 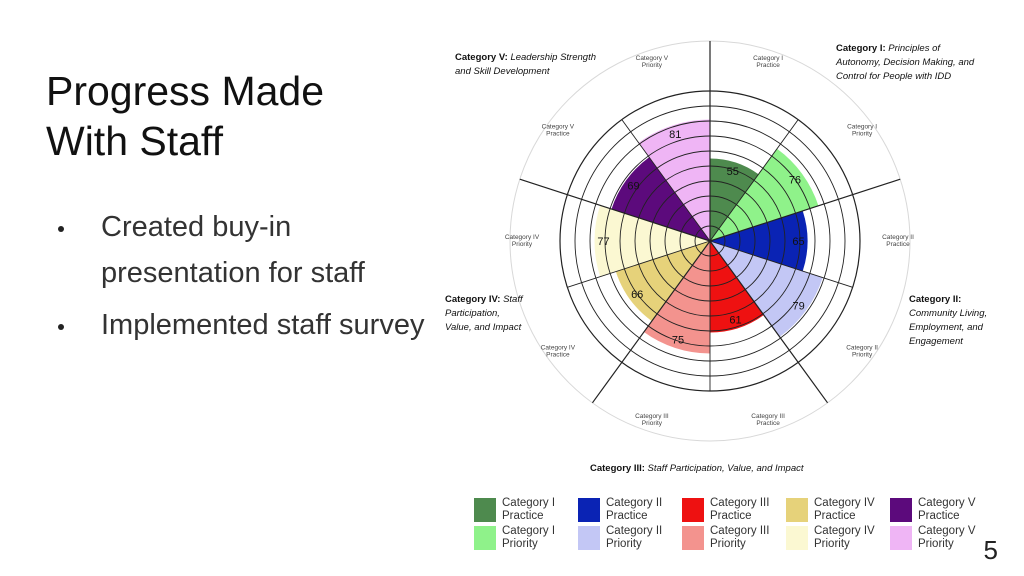 What do you see at coordinates (898, 241) in the screenshot?
I see `series-outer-label: Category II Practice` at bounding box center [898, 241].